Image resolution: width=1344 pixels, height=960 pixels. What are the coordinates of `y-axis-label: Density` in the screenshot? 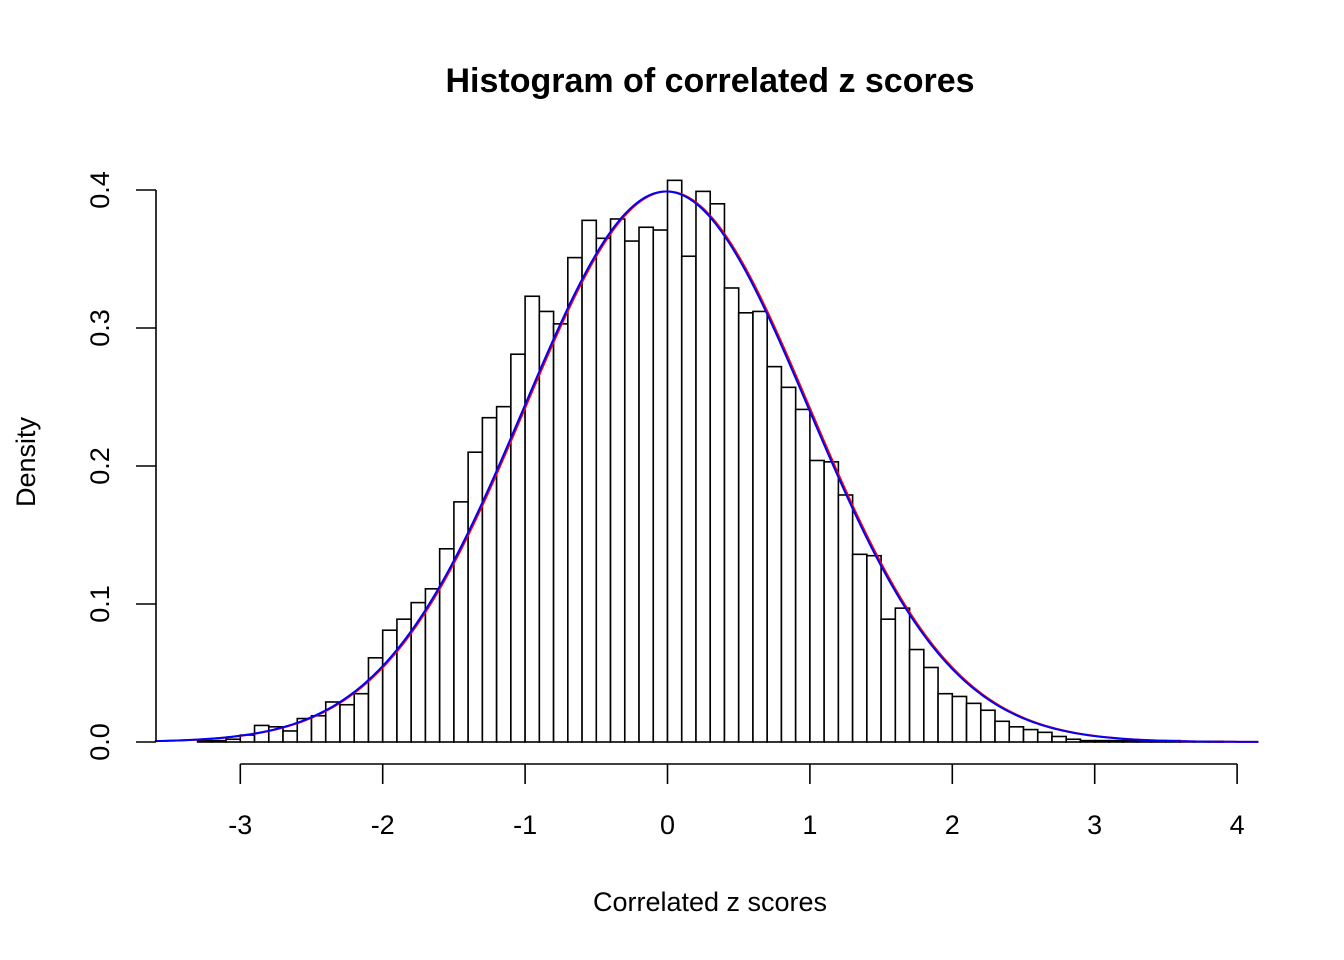 It's located at (26, 461).